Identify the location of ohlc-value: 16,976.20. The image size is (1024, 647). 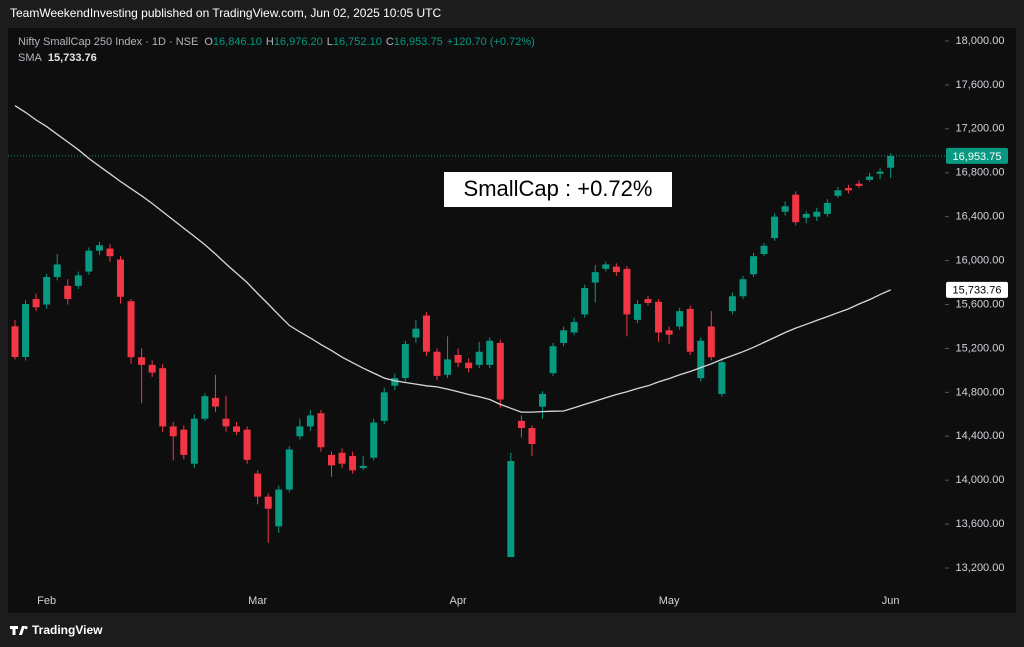
(298, 42).